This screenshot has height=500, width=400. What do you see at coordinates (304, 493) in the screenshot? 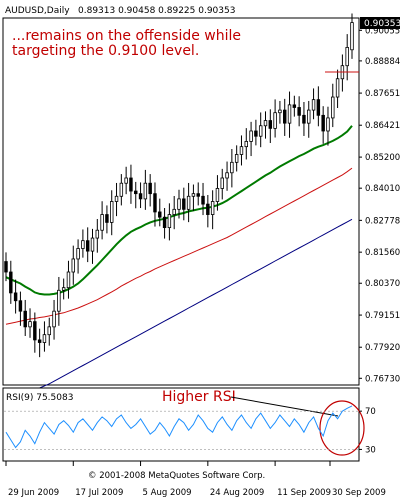
I see `time-tick-label: 11 Sep 2009` at bounding box center [304, 493].